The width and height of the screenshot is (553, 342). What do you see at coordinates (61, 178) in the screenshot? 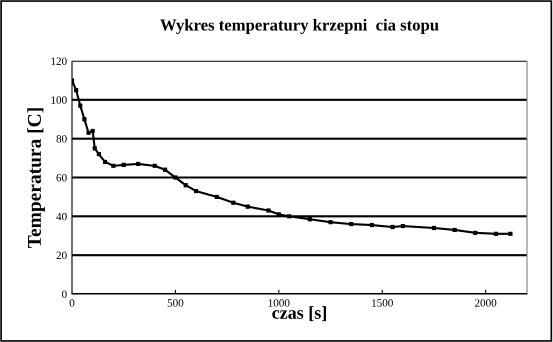
I see `y-tick-label: 60` at bounding box center [61, 178].